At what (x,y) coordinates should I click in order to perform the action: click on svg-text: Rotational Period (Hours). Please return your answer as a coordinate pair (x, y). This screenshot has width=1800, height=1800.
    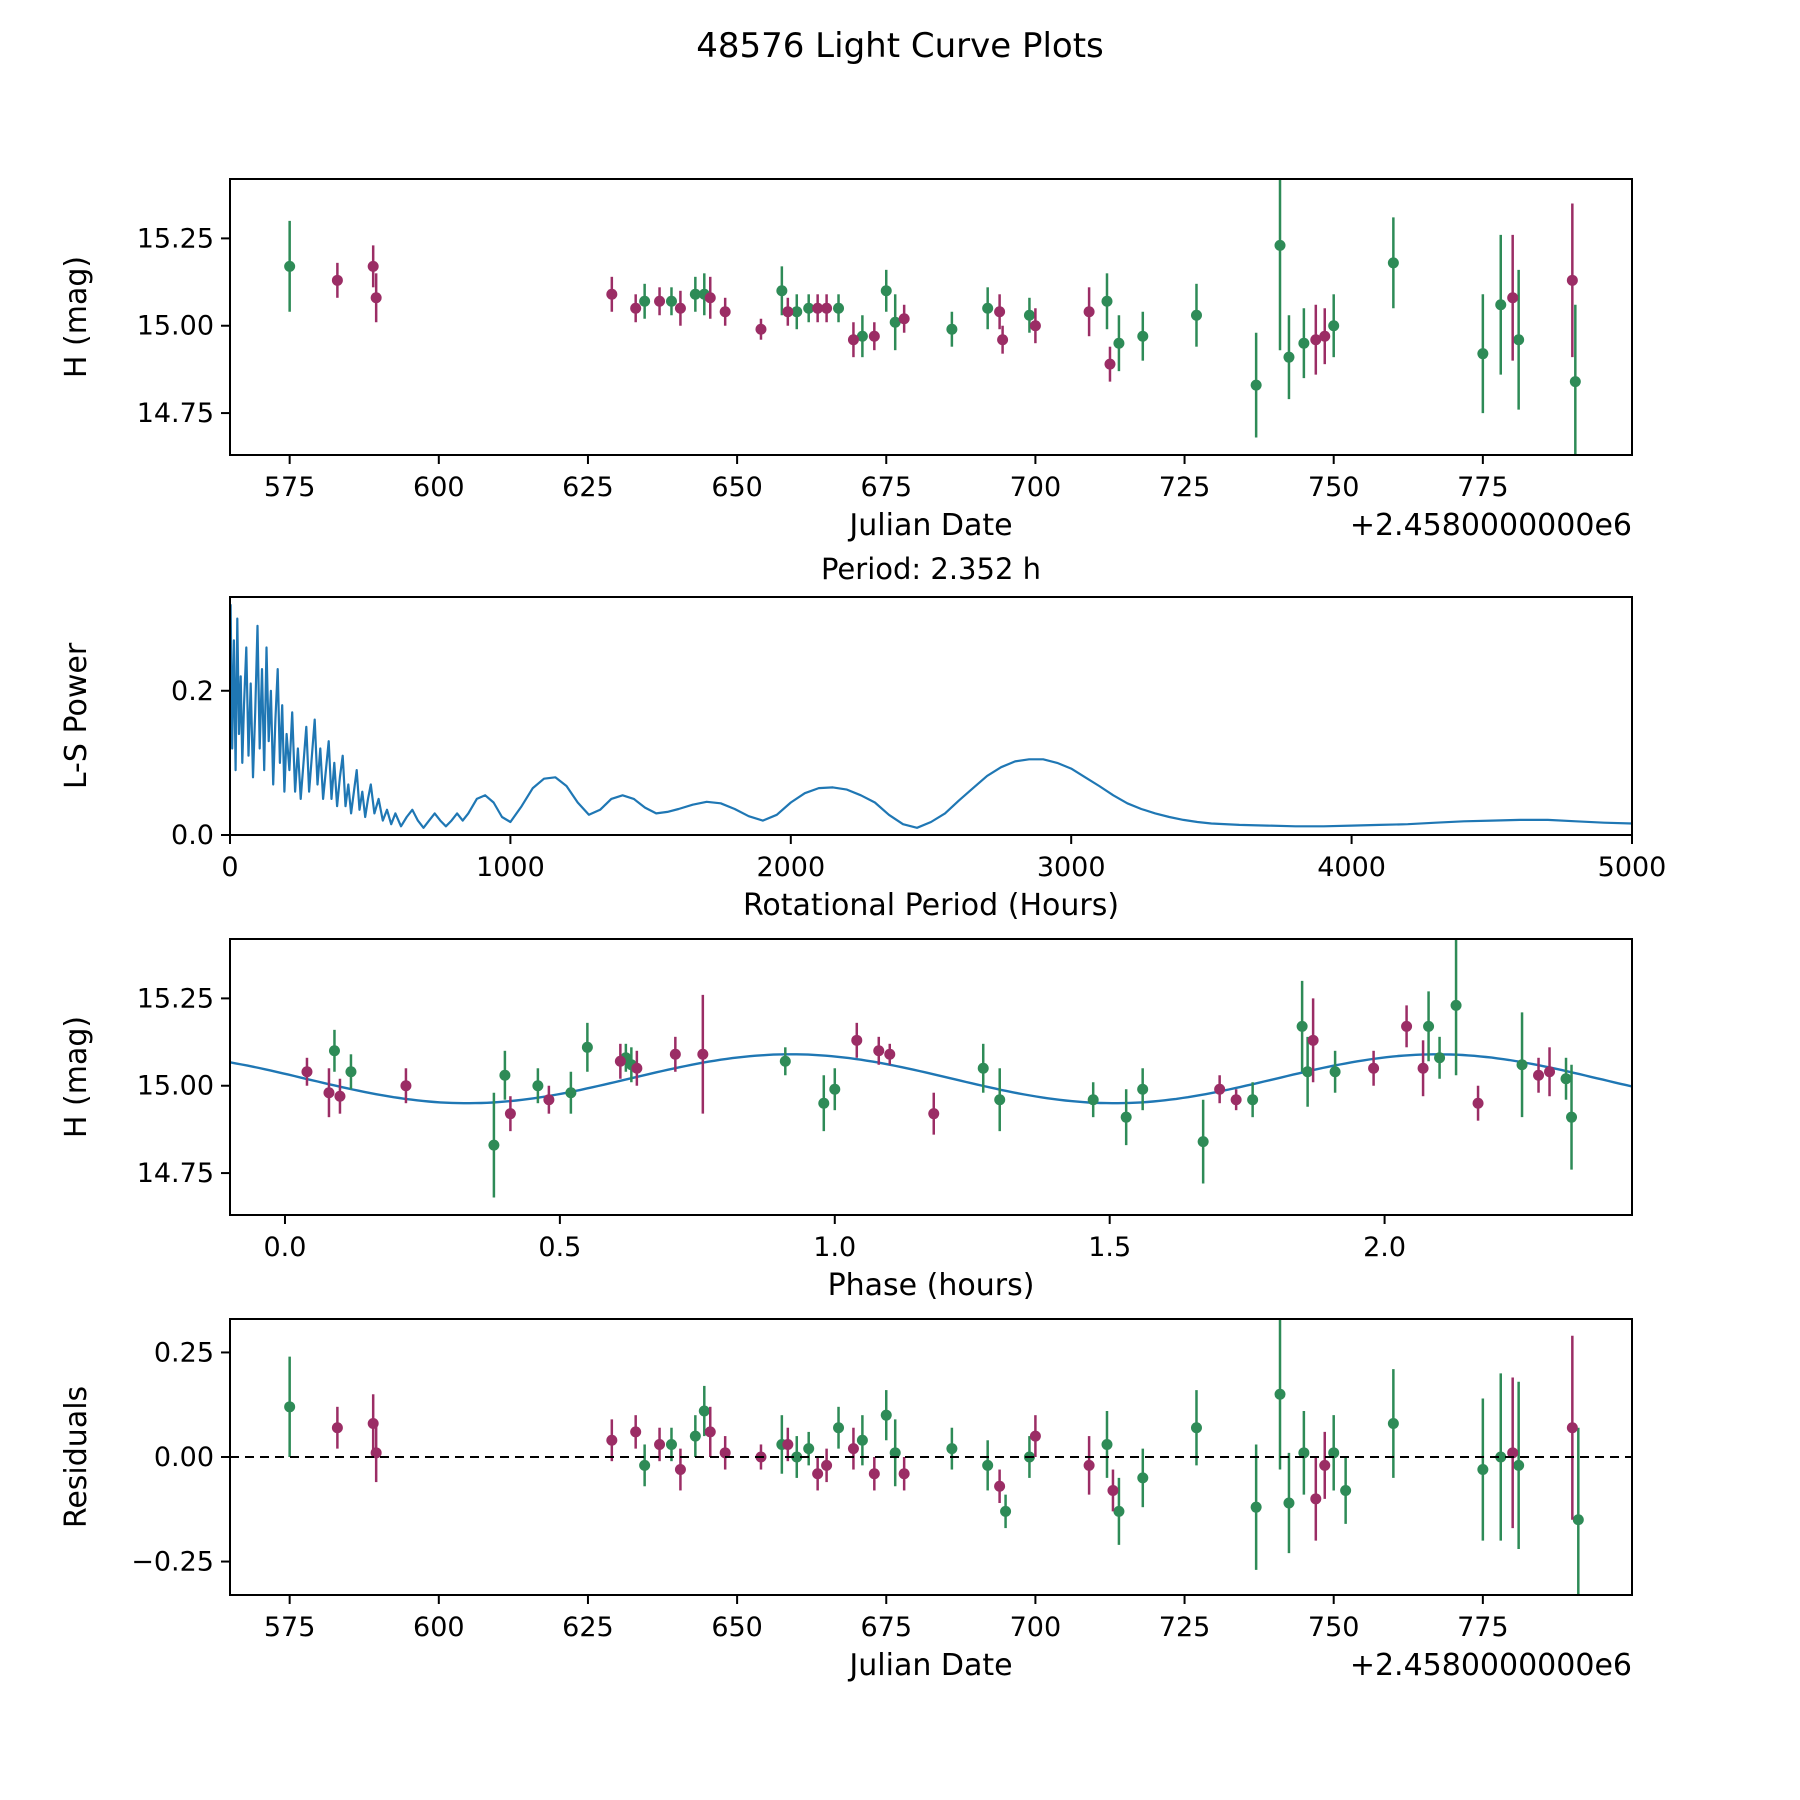
    Looking at the image, I should click on (931, 905).